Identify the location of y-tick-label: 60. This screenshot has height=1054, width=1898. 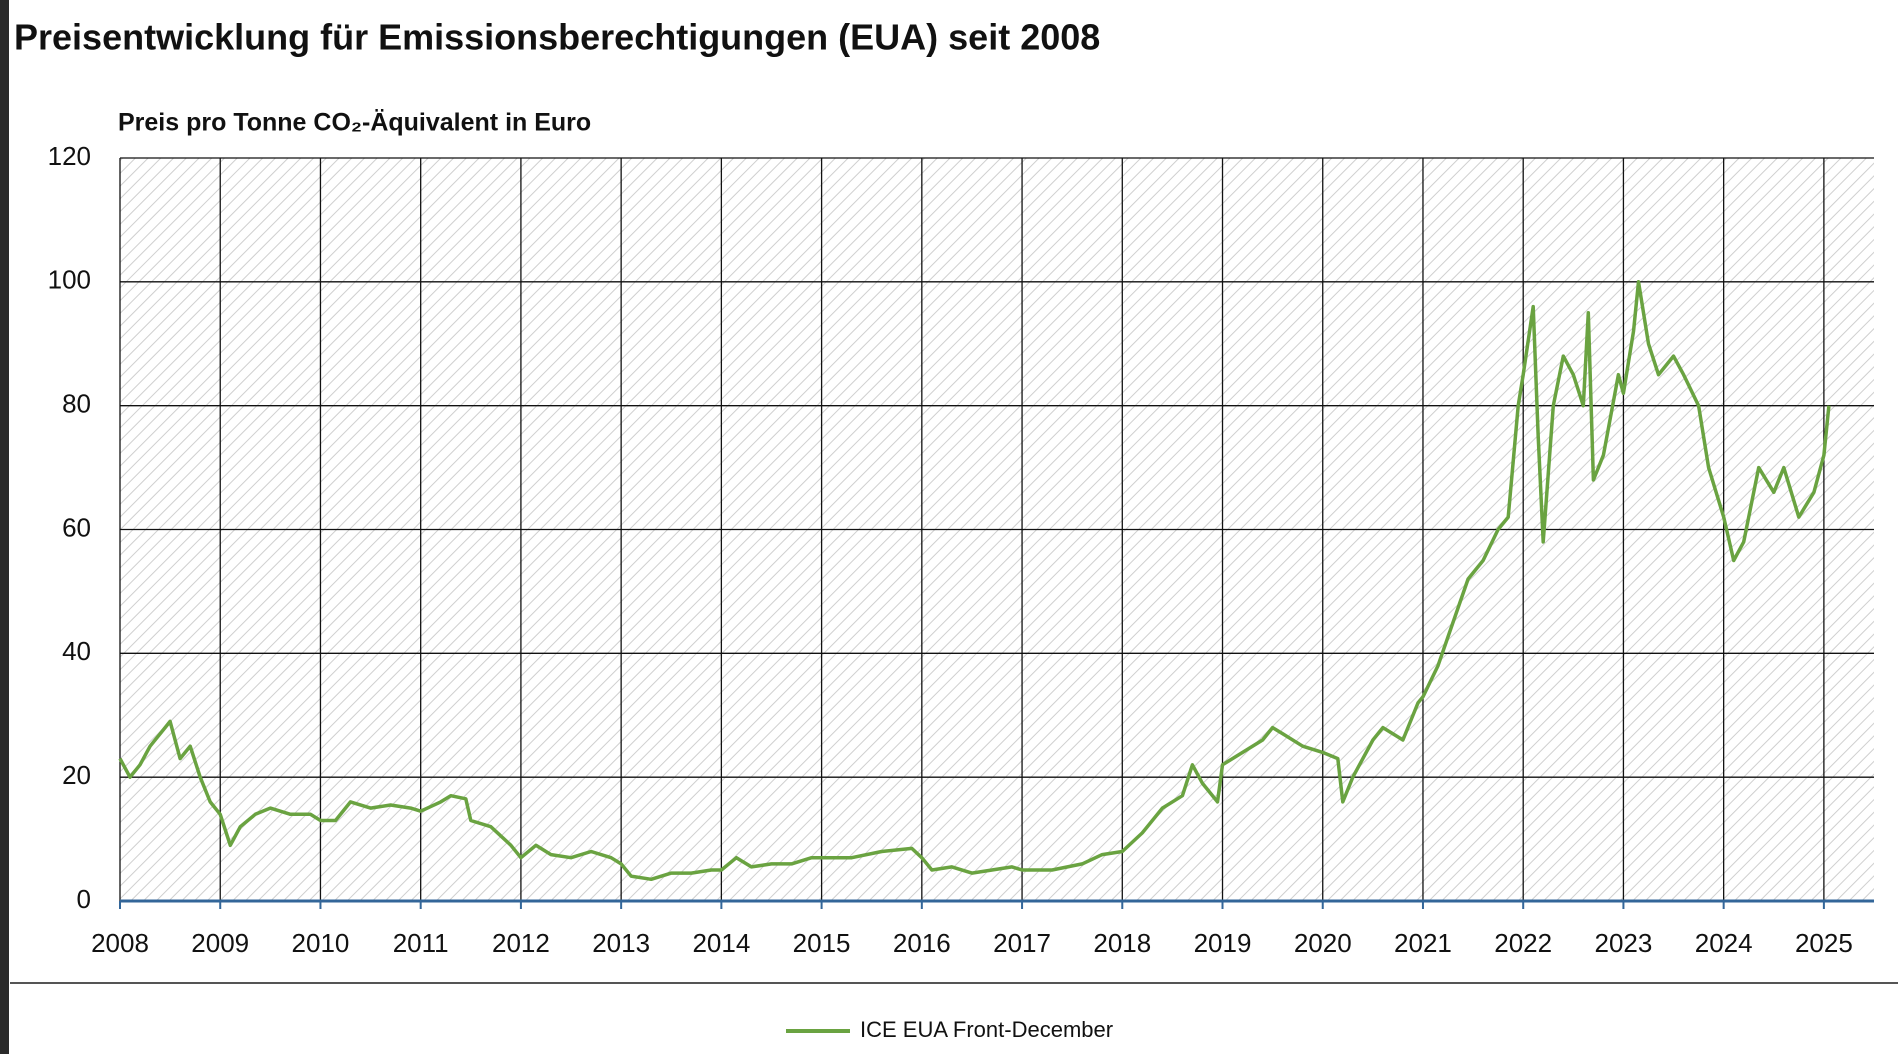
(76, 527).